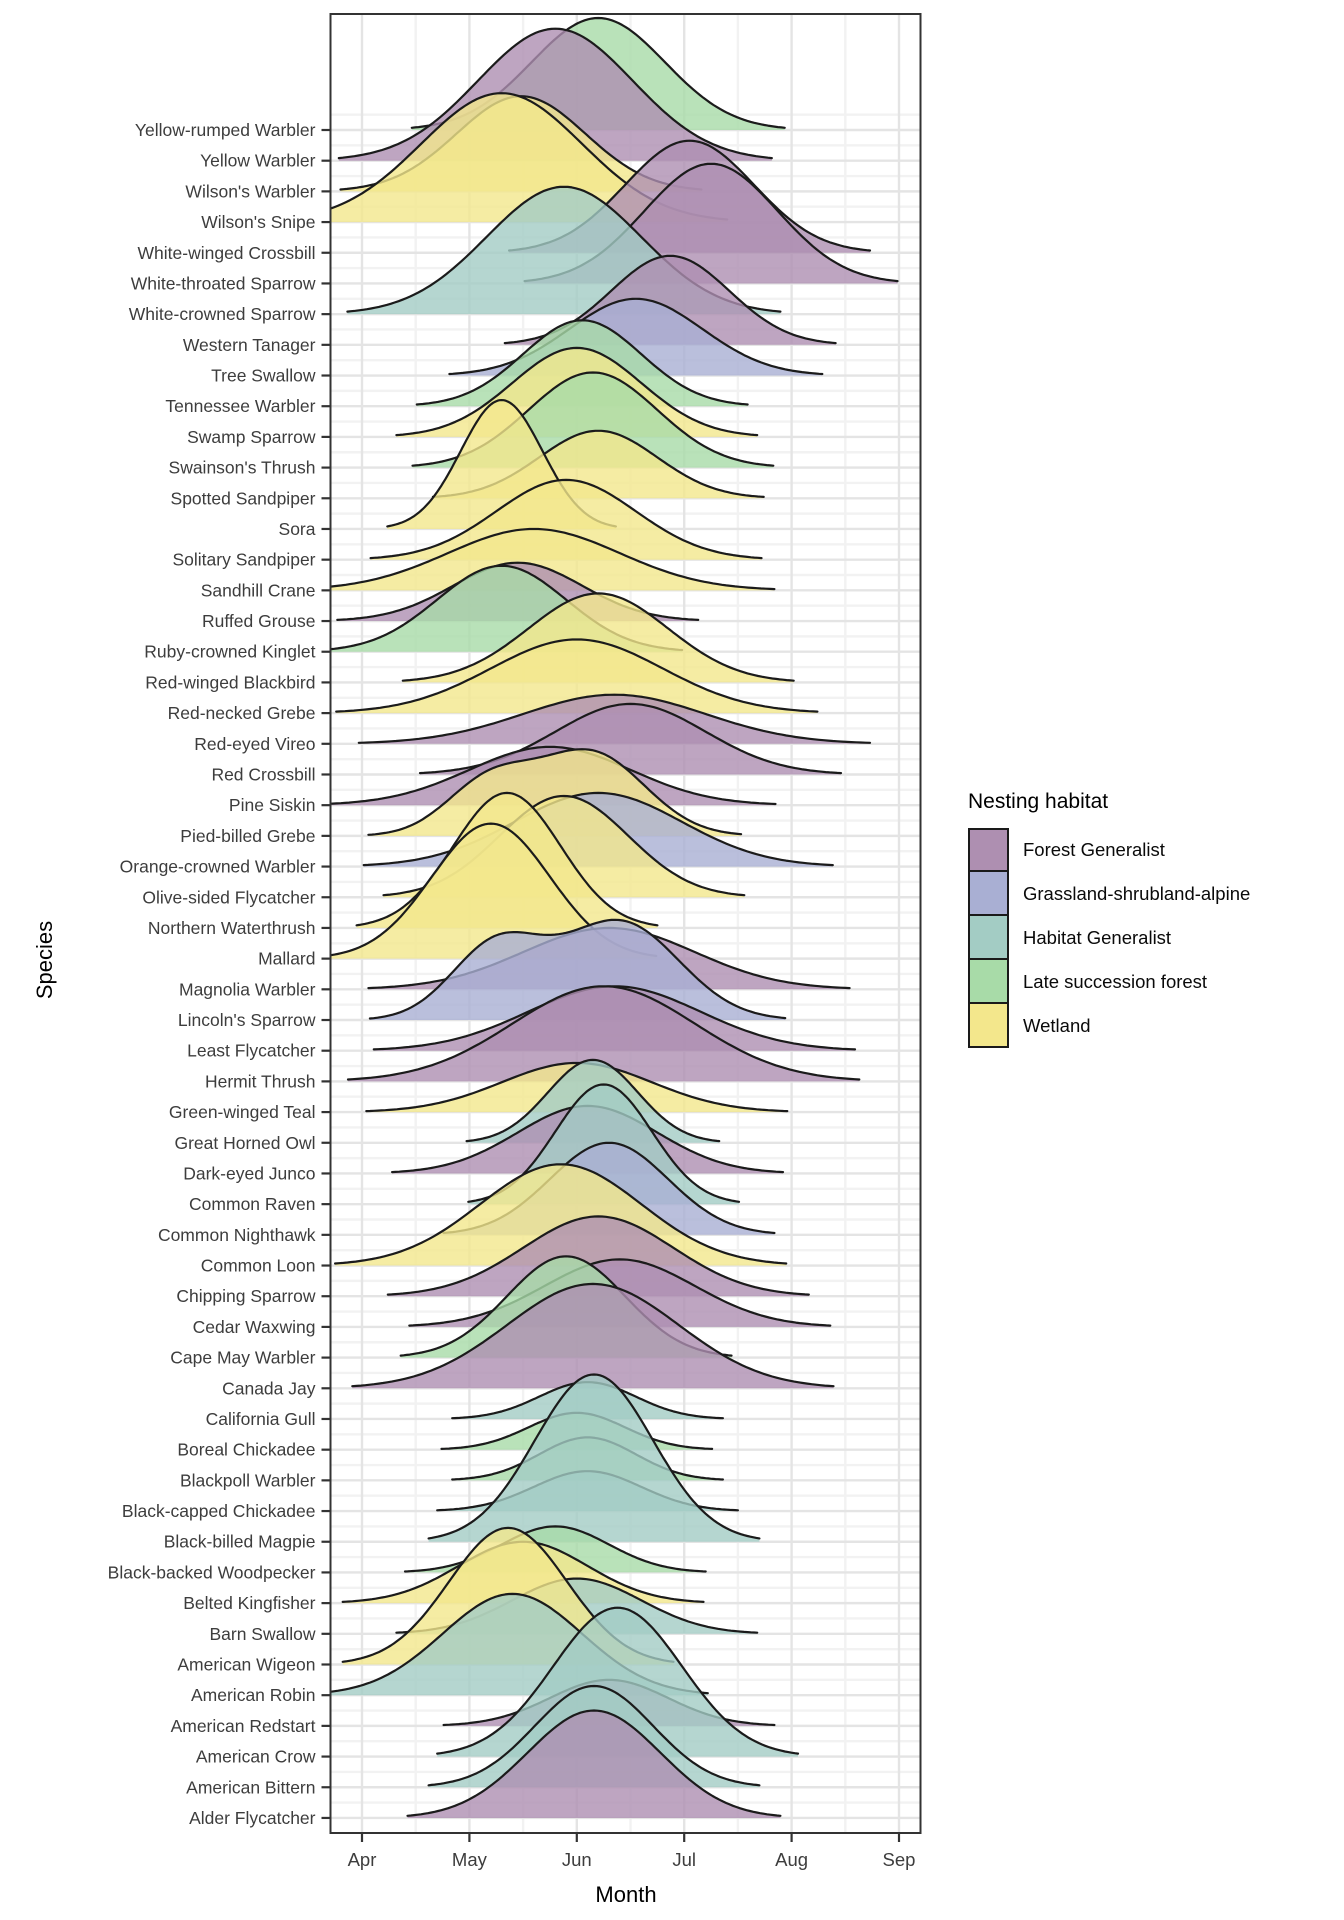 This screenshot has width=1344, height=1920. I want to click on y-tick-label: Mallard, so click(286, 959).